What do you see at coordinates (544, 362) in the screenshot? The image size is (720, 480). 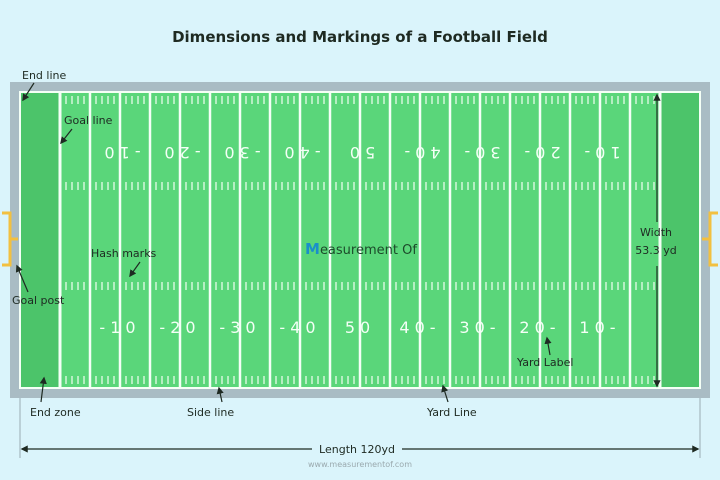 I see `label-yard-label: Yard Label` at bounding box center [544, 362].